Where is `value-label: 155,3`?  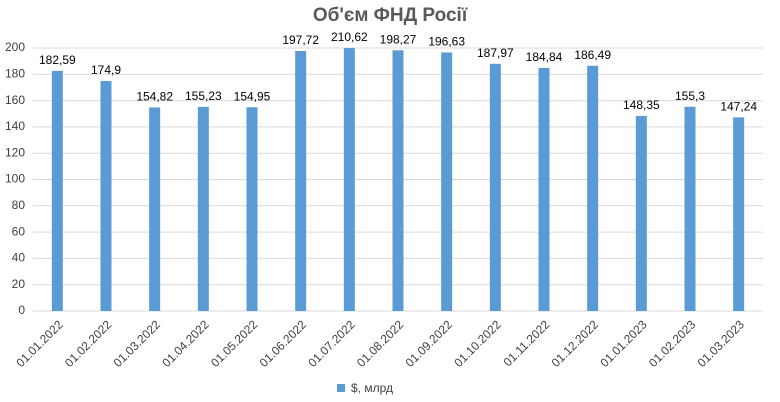 value-label: 155,3 is located at coordinates (690, 96).